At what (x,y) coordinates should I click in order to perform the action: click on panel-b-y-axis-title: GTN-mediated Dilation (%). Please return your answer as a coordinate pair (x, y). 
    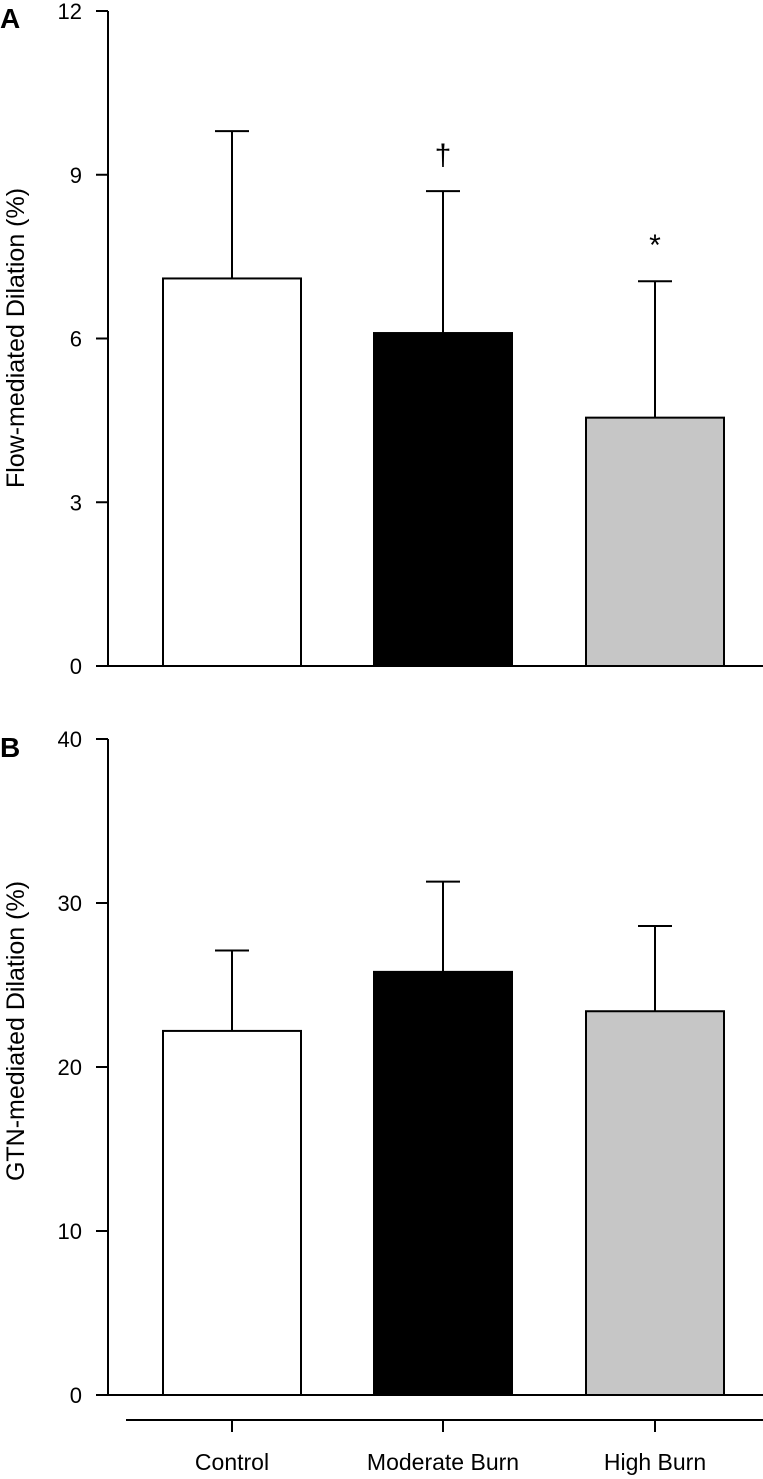
    Looking at the image, I should click on (16, 1031).